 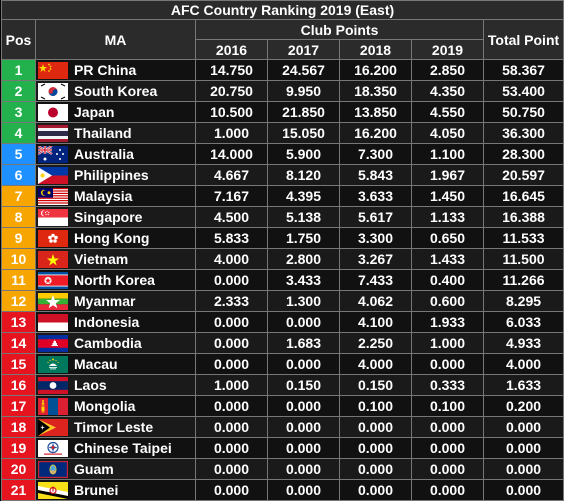 I want to click on total-points: 16.388, so click(x=523, y=217).